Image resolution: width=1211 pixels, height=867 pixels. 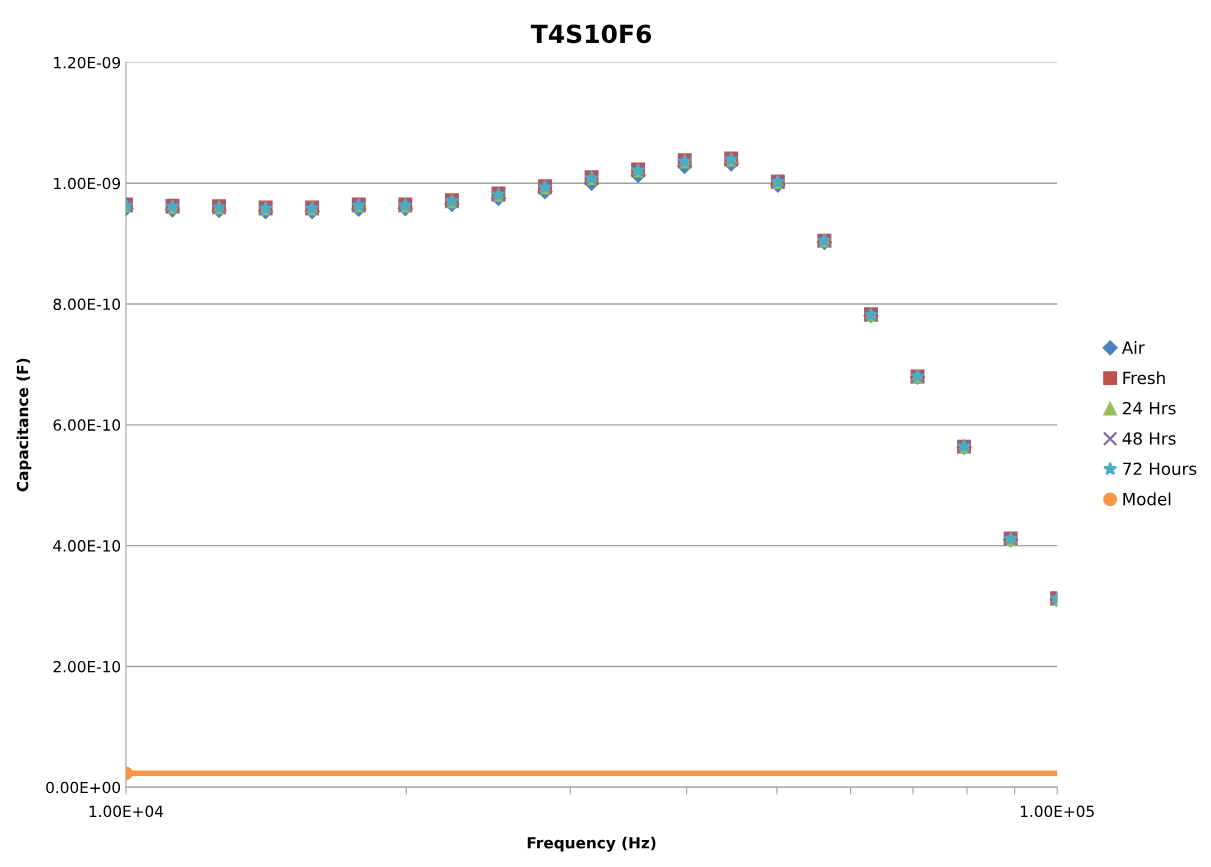 What do you see at coordinates (87, 546) in the screenshot?
I see `y-tick-label: 4.00E-10` at bounding box center [87, 546].